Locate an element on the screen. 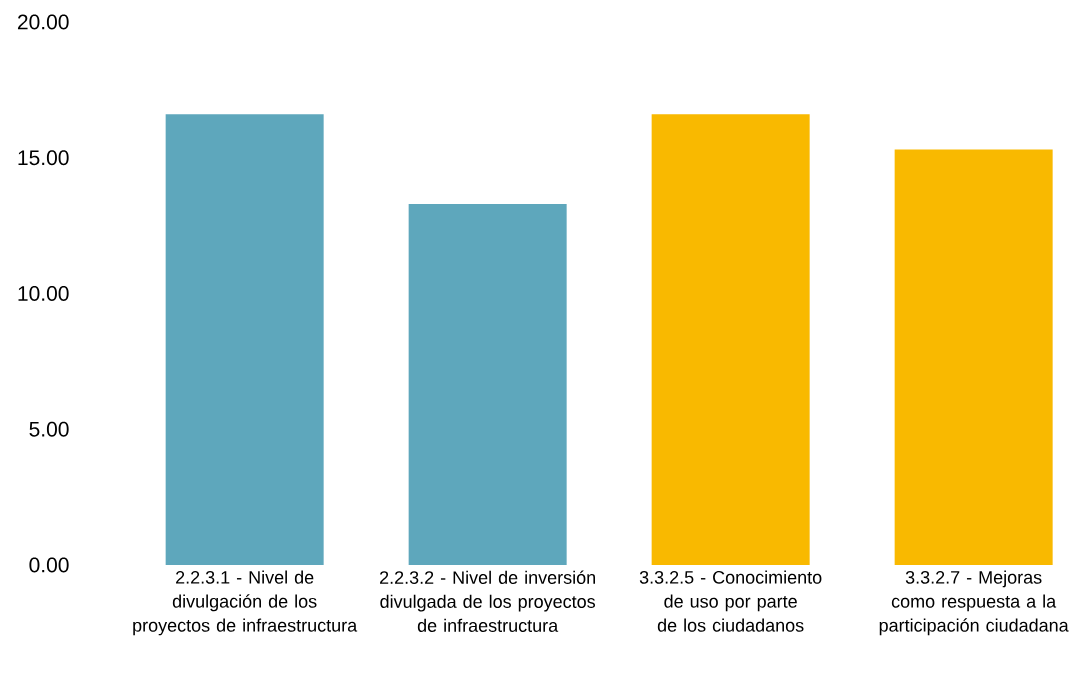  y-tick-label: 20.00 is located at coordinates (43, 22).